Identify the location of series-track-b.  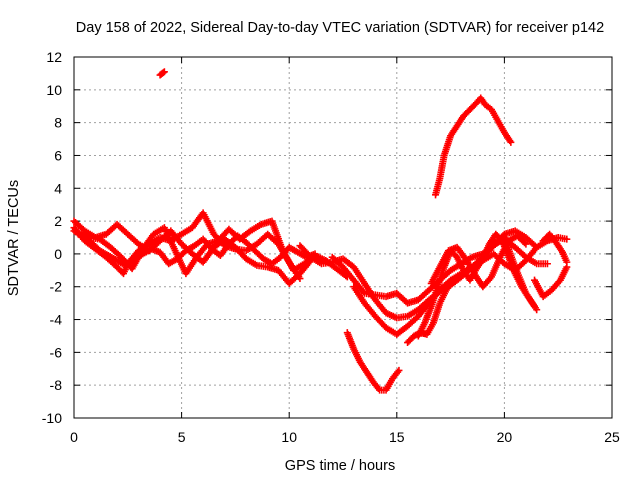
(192, 252).